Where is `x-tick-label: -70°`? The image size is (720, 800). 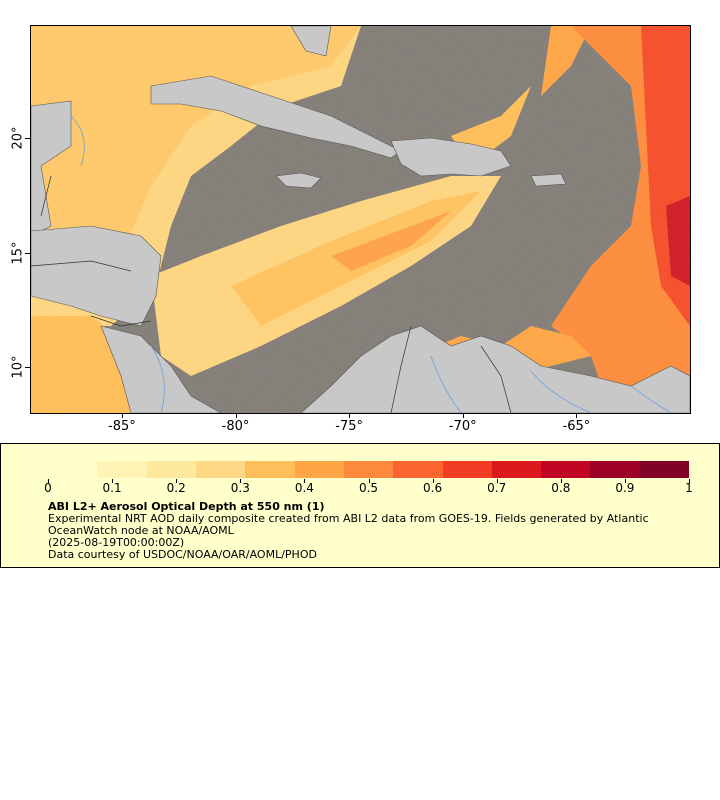
x-tick-label: -70° is located at coordinates (462, 426).